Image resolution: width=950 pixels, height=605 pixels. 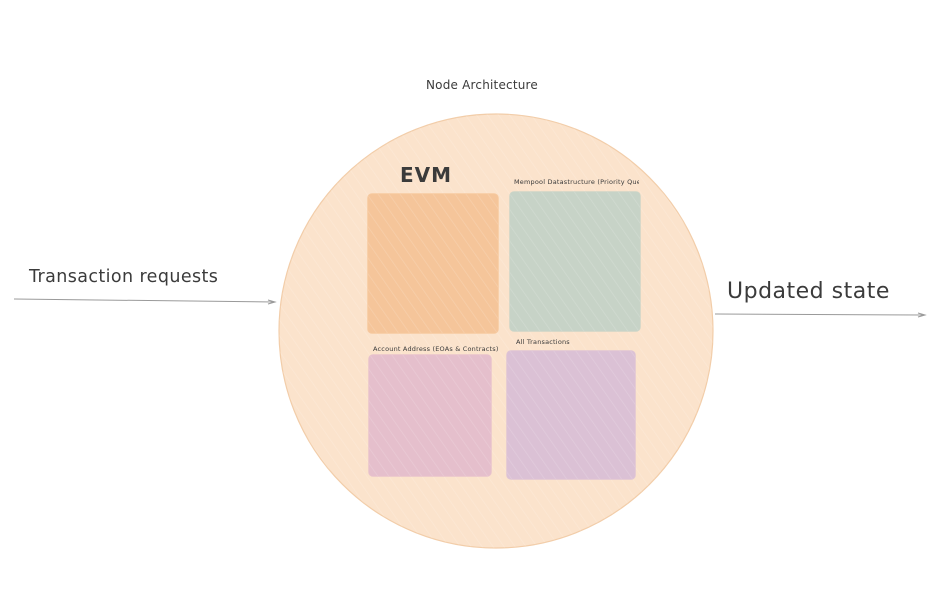 I want to click on output-arrow-line, so click(x=819, y=314).